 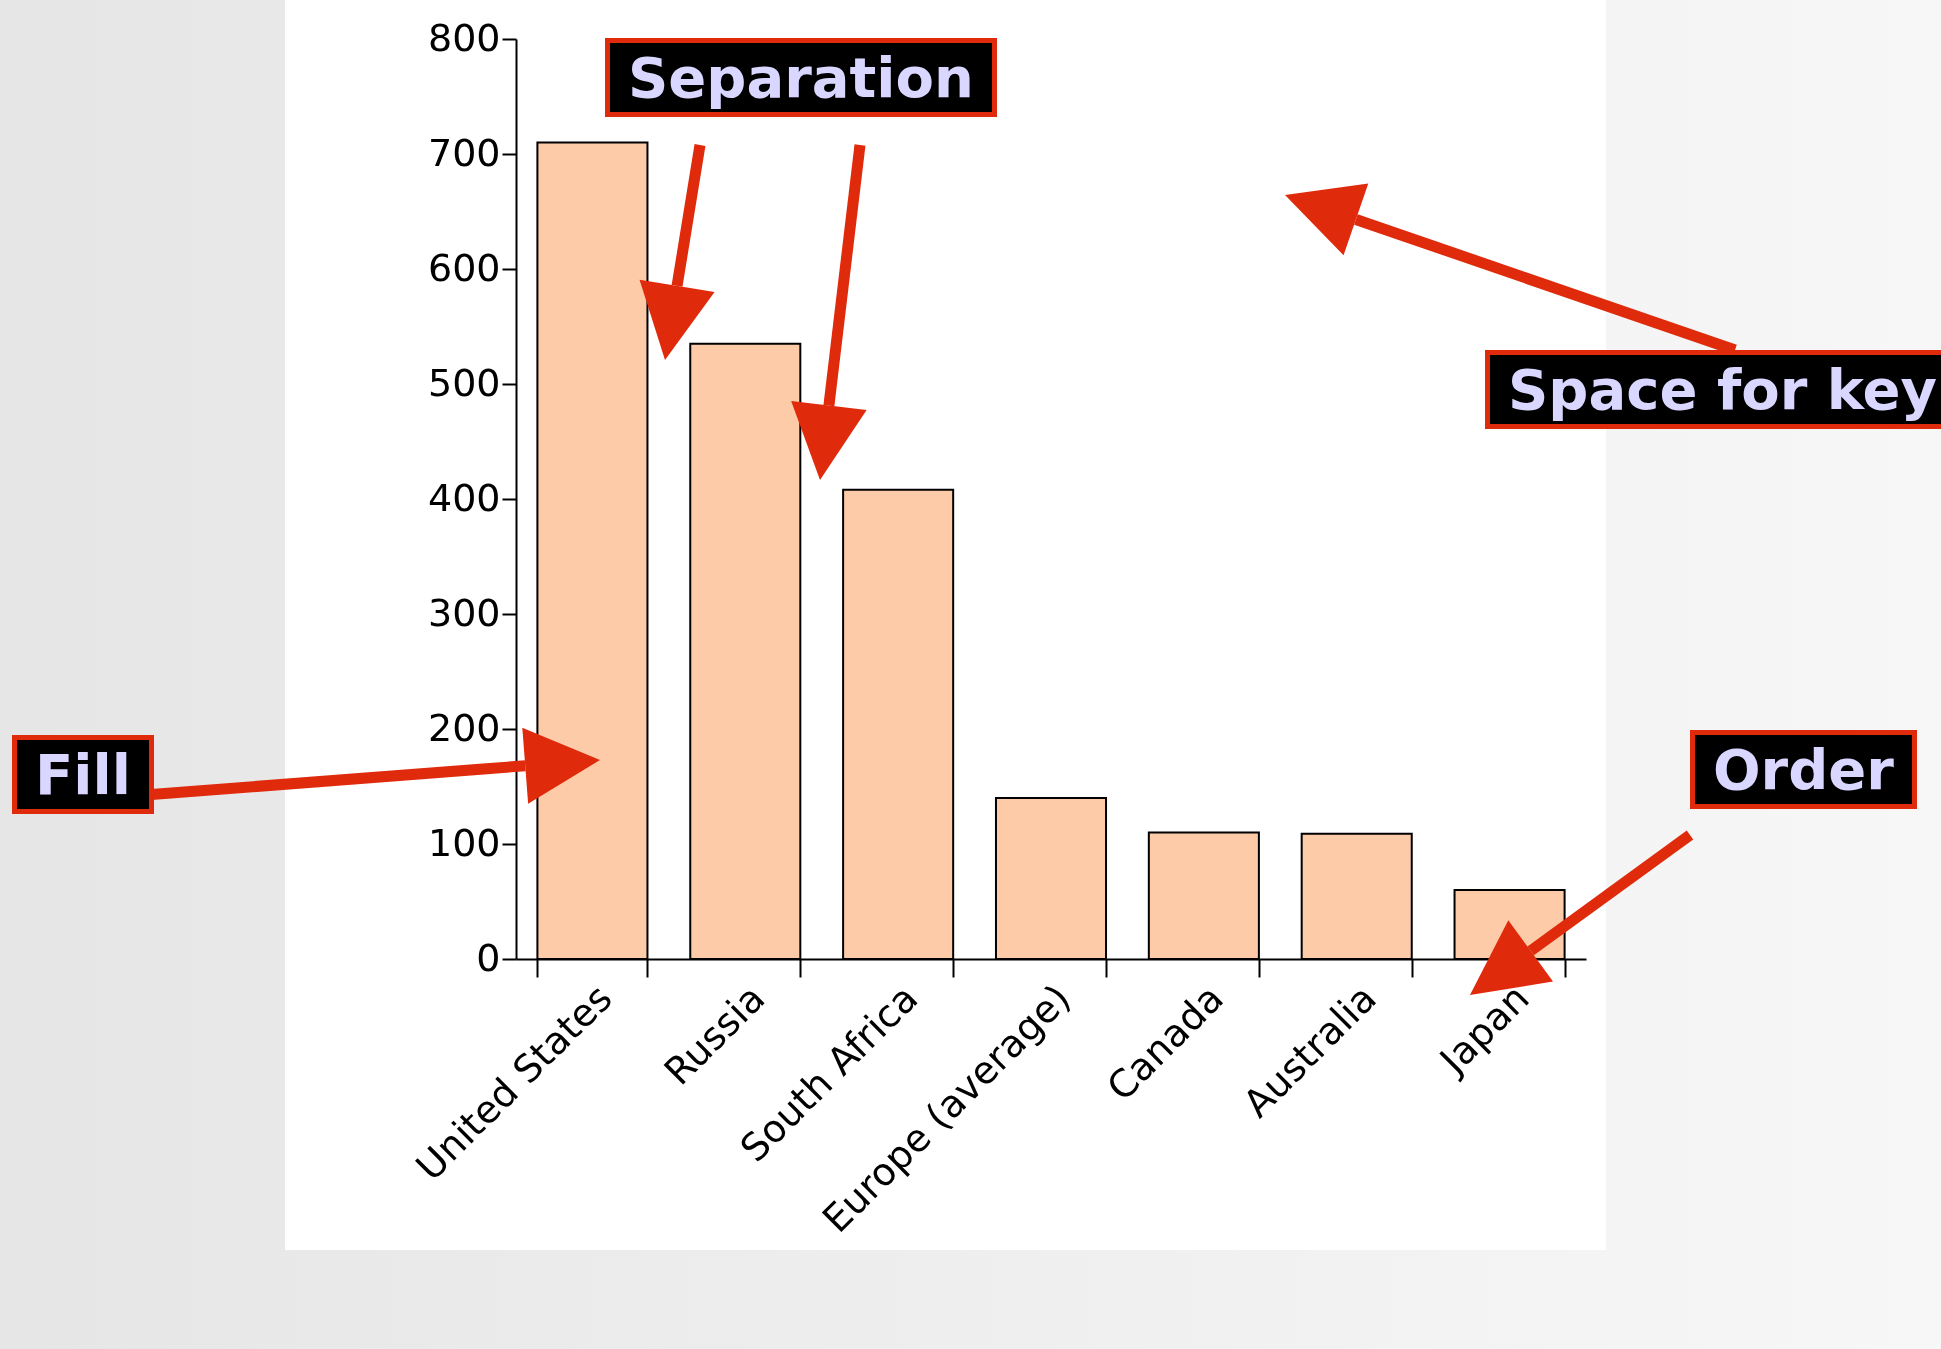 I want to click on y-tick-label: 700, so click(x=464, y=152).